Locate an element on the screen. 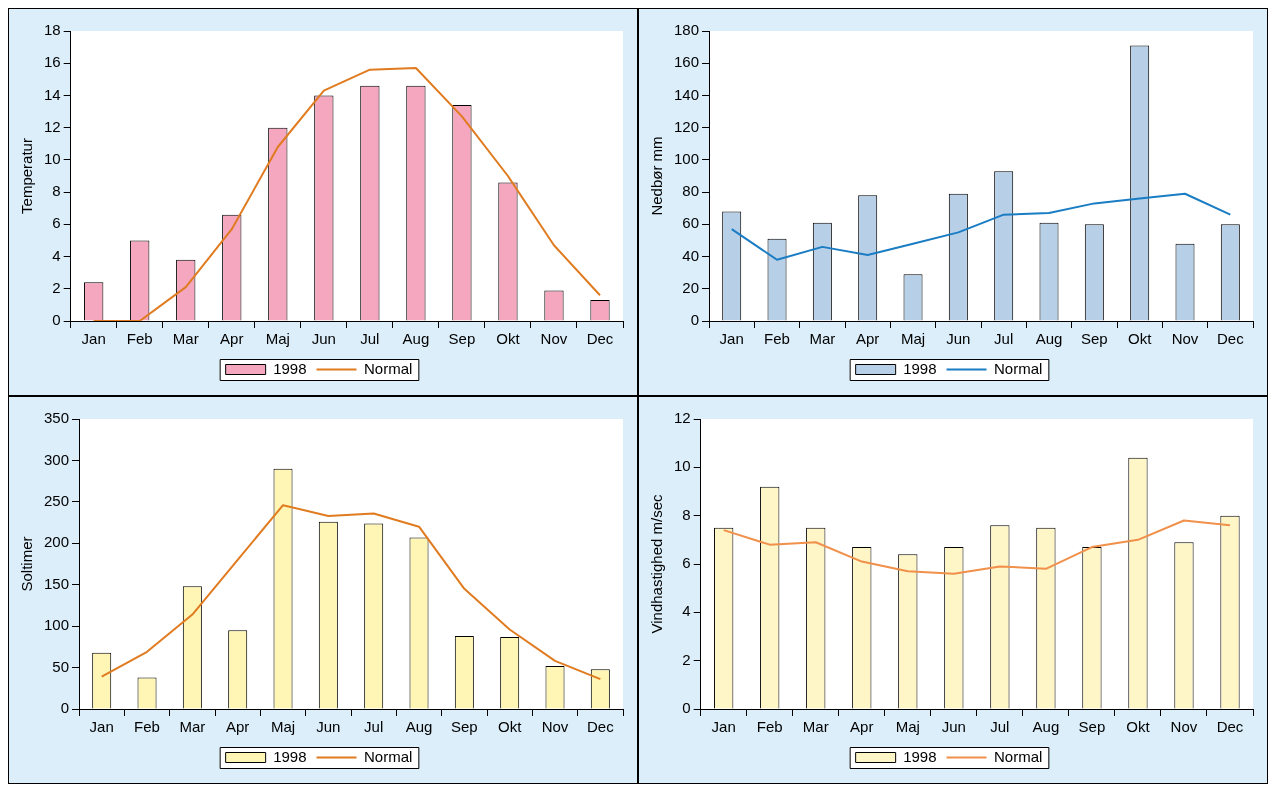 The height and width of the screenshot is (796, 1281). y-tick-label: 20 is located at coordinates (691, 287).